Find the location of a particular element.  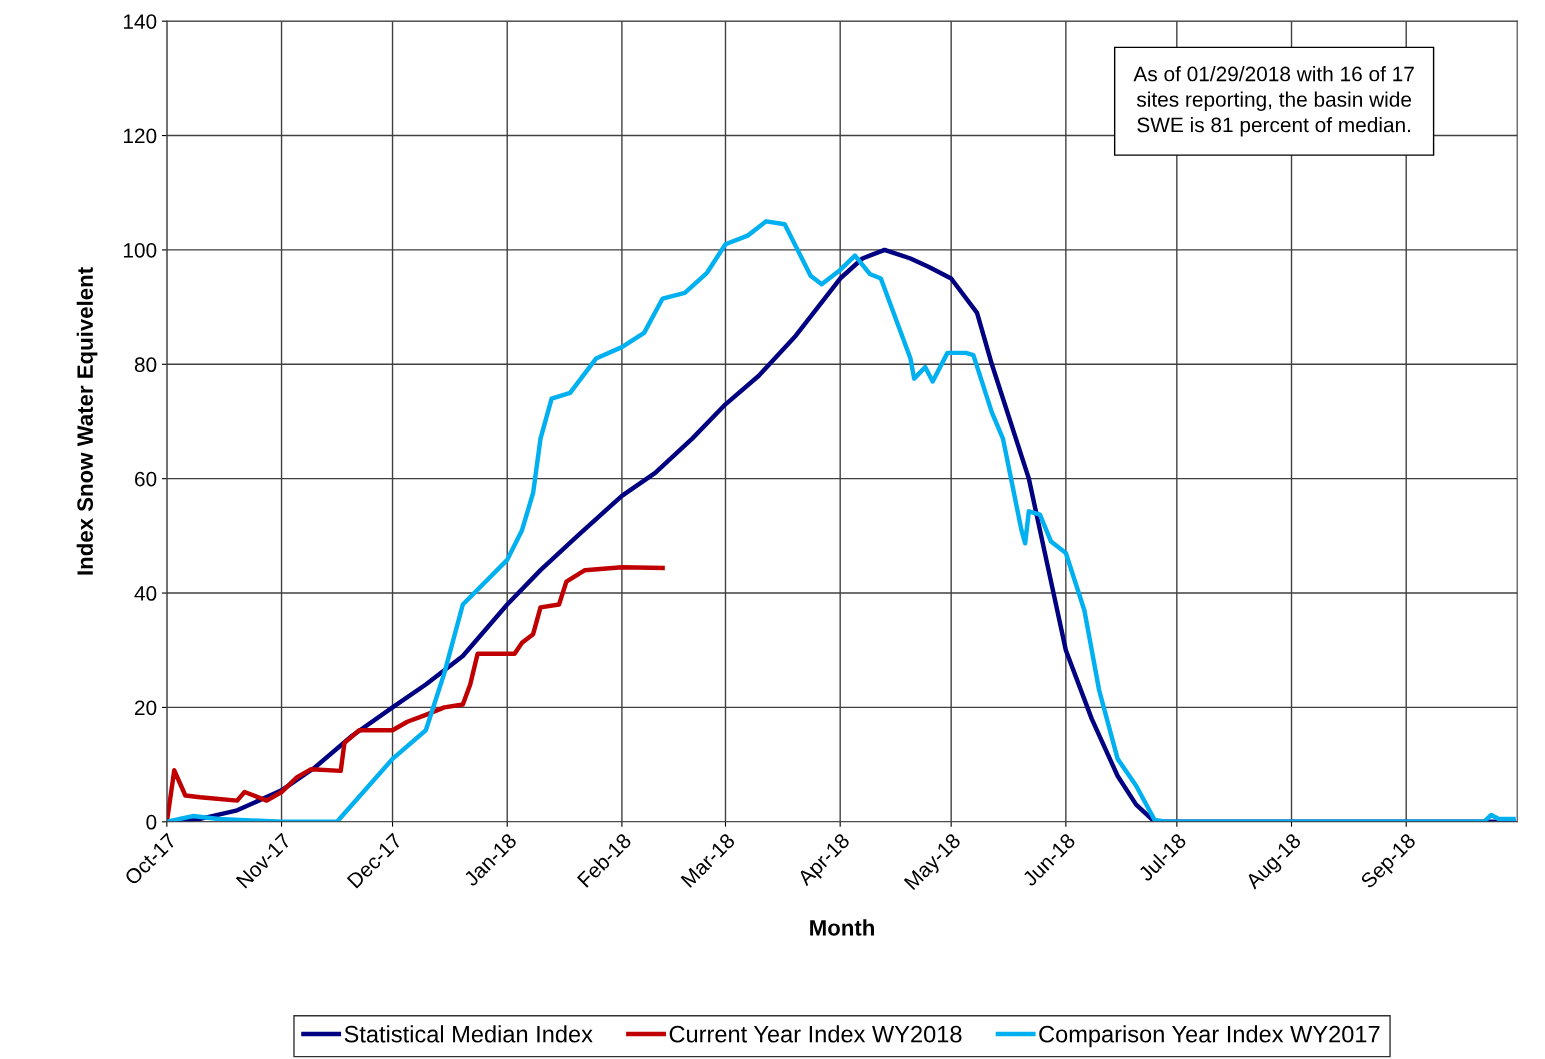

legend-label: Current Year Index WY2018 is located at coordinates (815, 1034).